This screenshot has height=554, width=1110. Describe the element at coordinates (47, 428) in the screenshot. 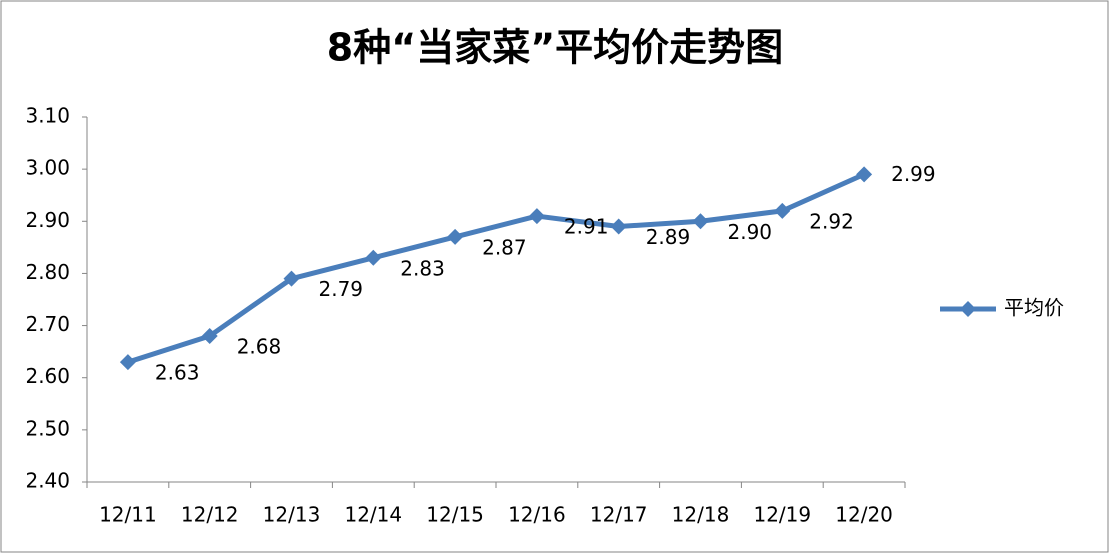

I see `y-tick-label: 2.50` at that location.